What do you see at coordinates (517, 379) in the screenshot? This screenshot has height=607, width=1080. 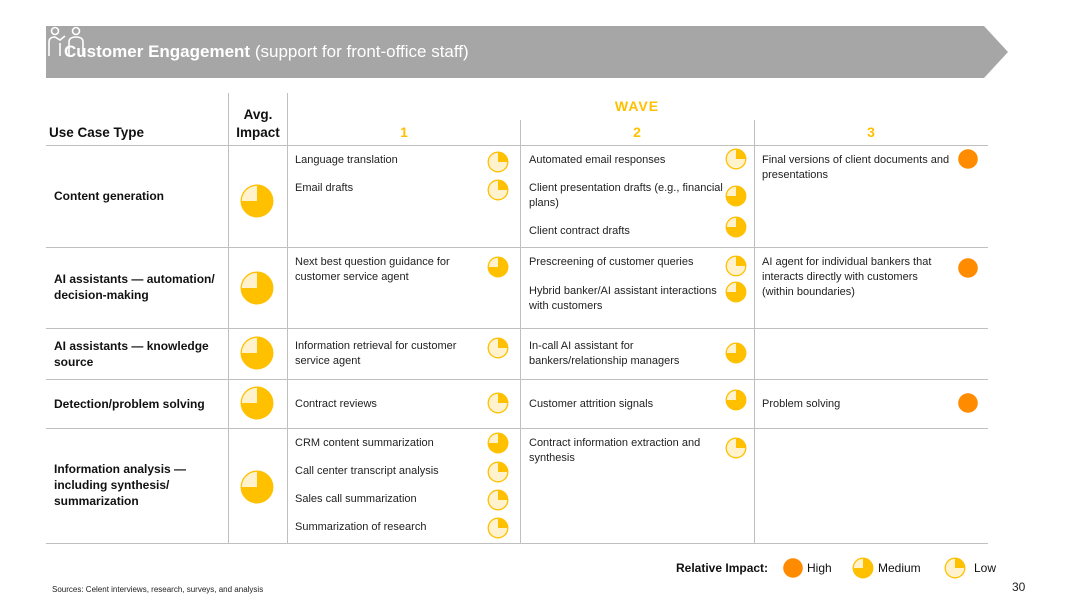 I see `grid-line-row3` at bounding box center [517, 379].